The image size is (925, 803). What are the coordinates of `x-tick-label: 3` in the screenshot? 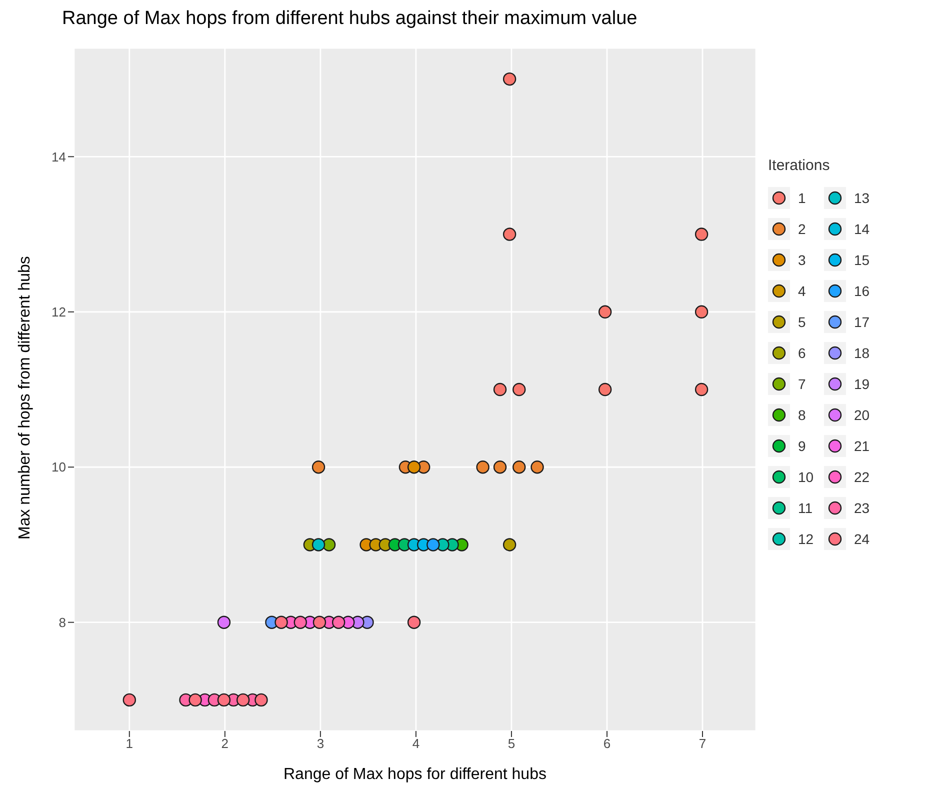 It's located at (320, 744).